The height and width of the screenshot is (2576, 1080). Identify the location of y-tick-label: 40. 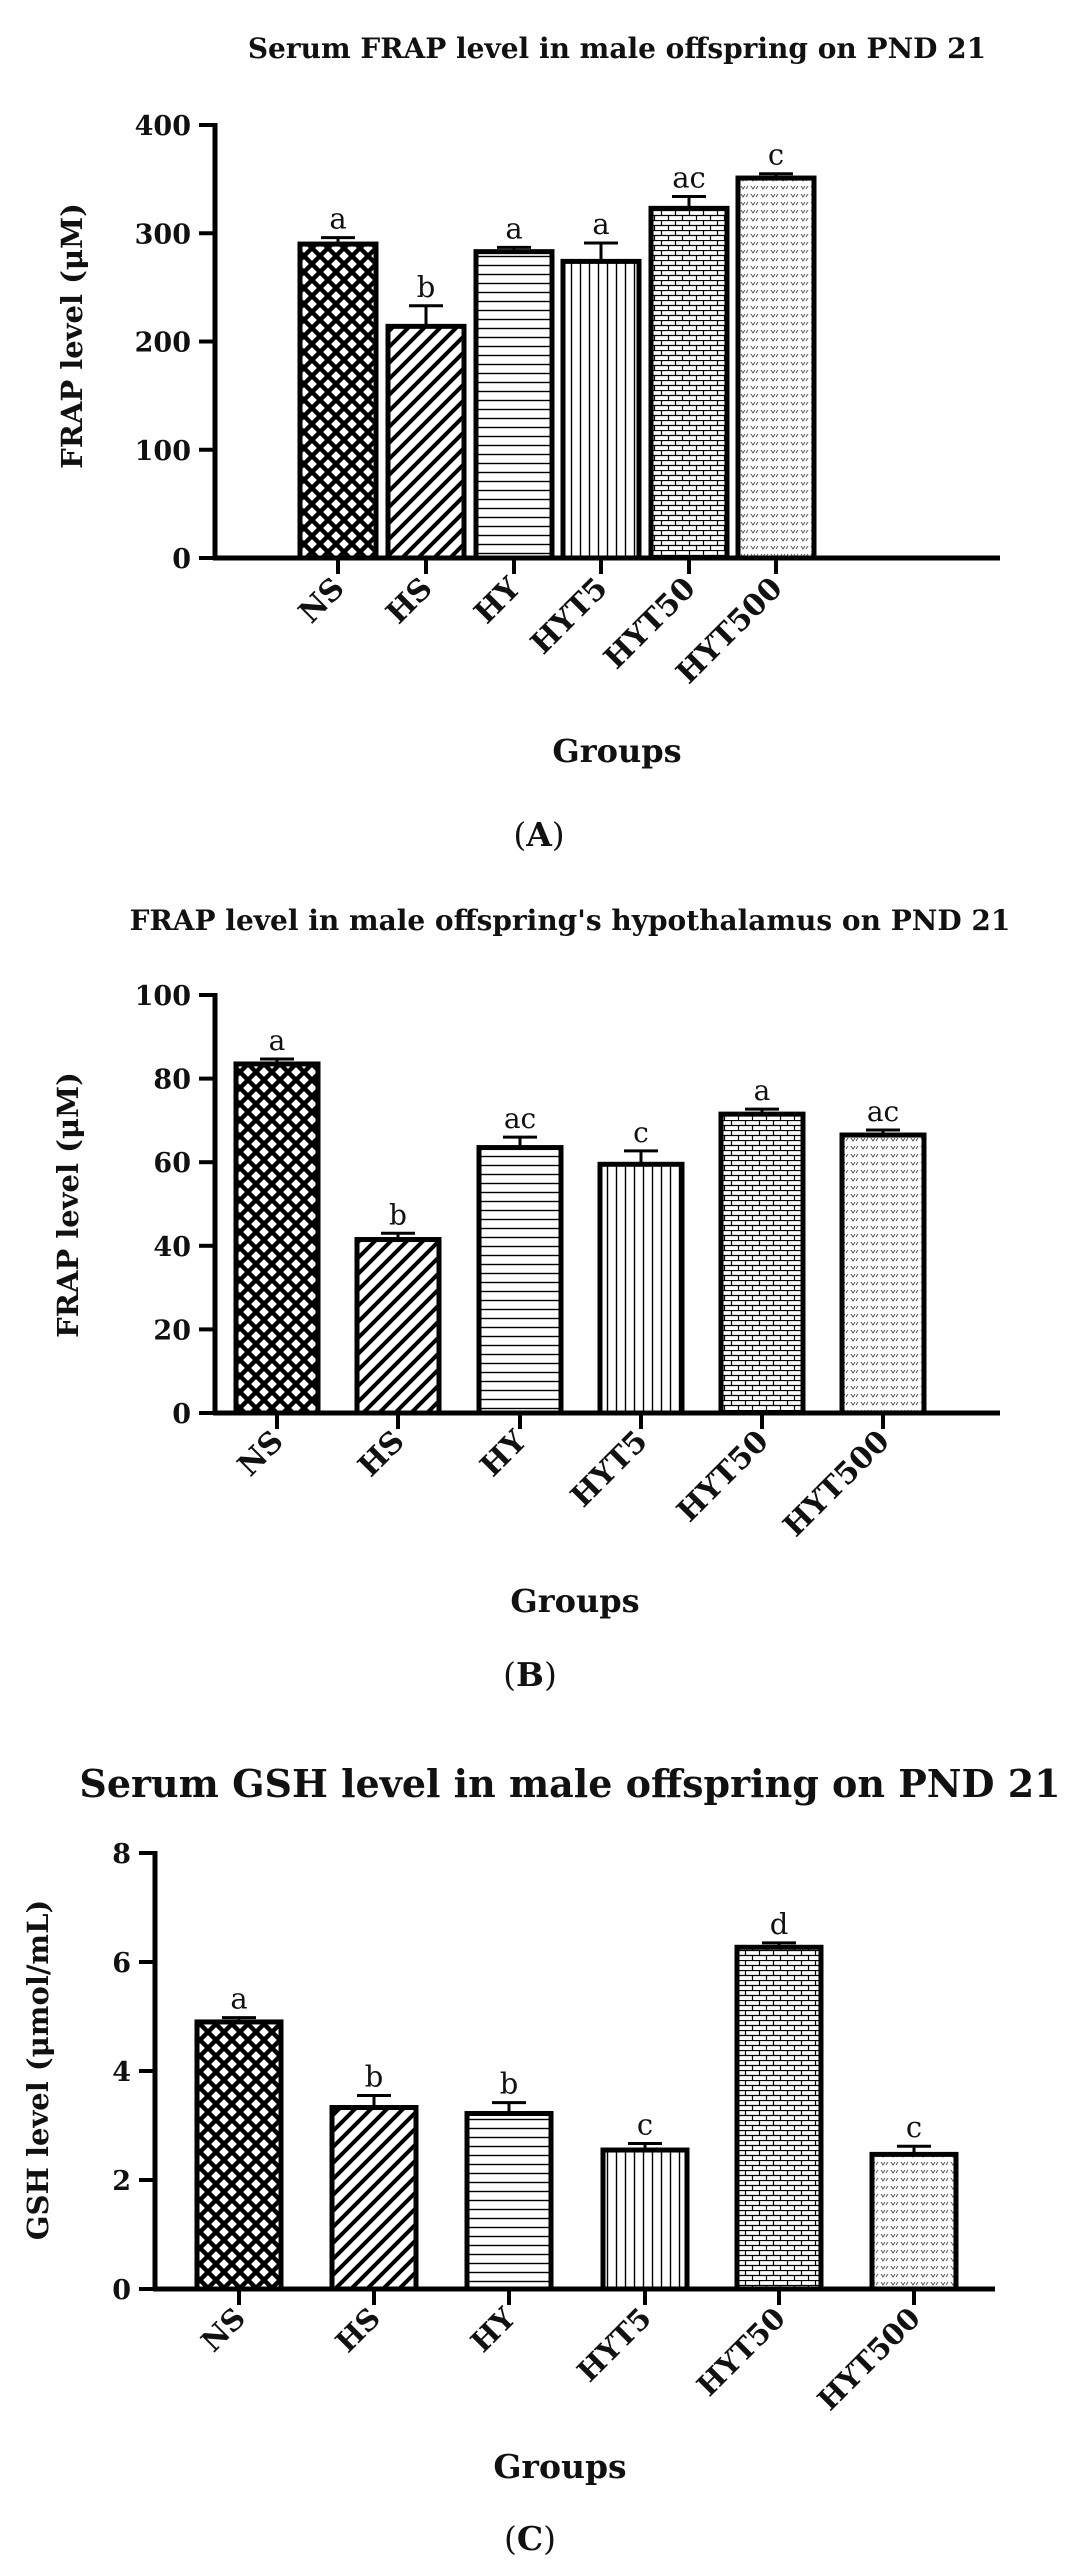
(172, 1247).